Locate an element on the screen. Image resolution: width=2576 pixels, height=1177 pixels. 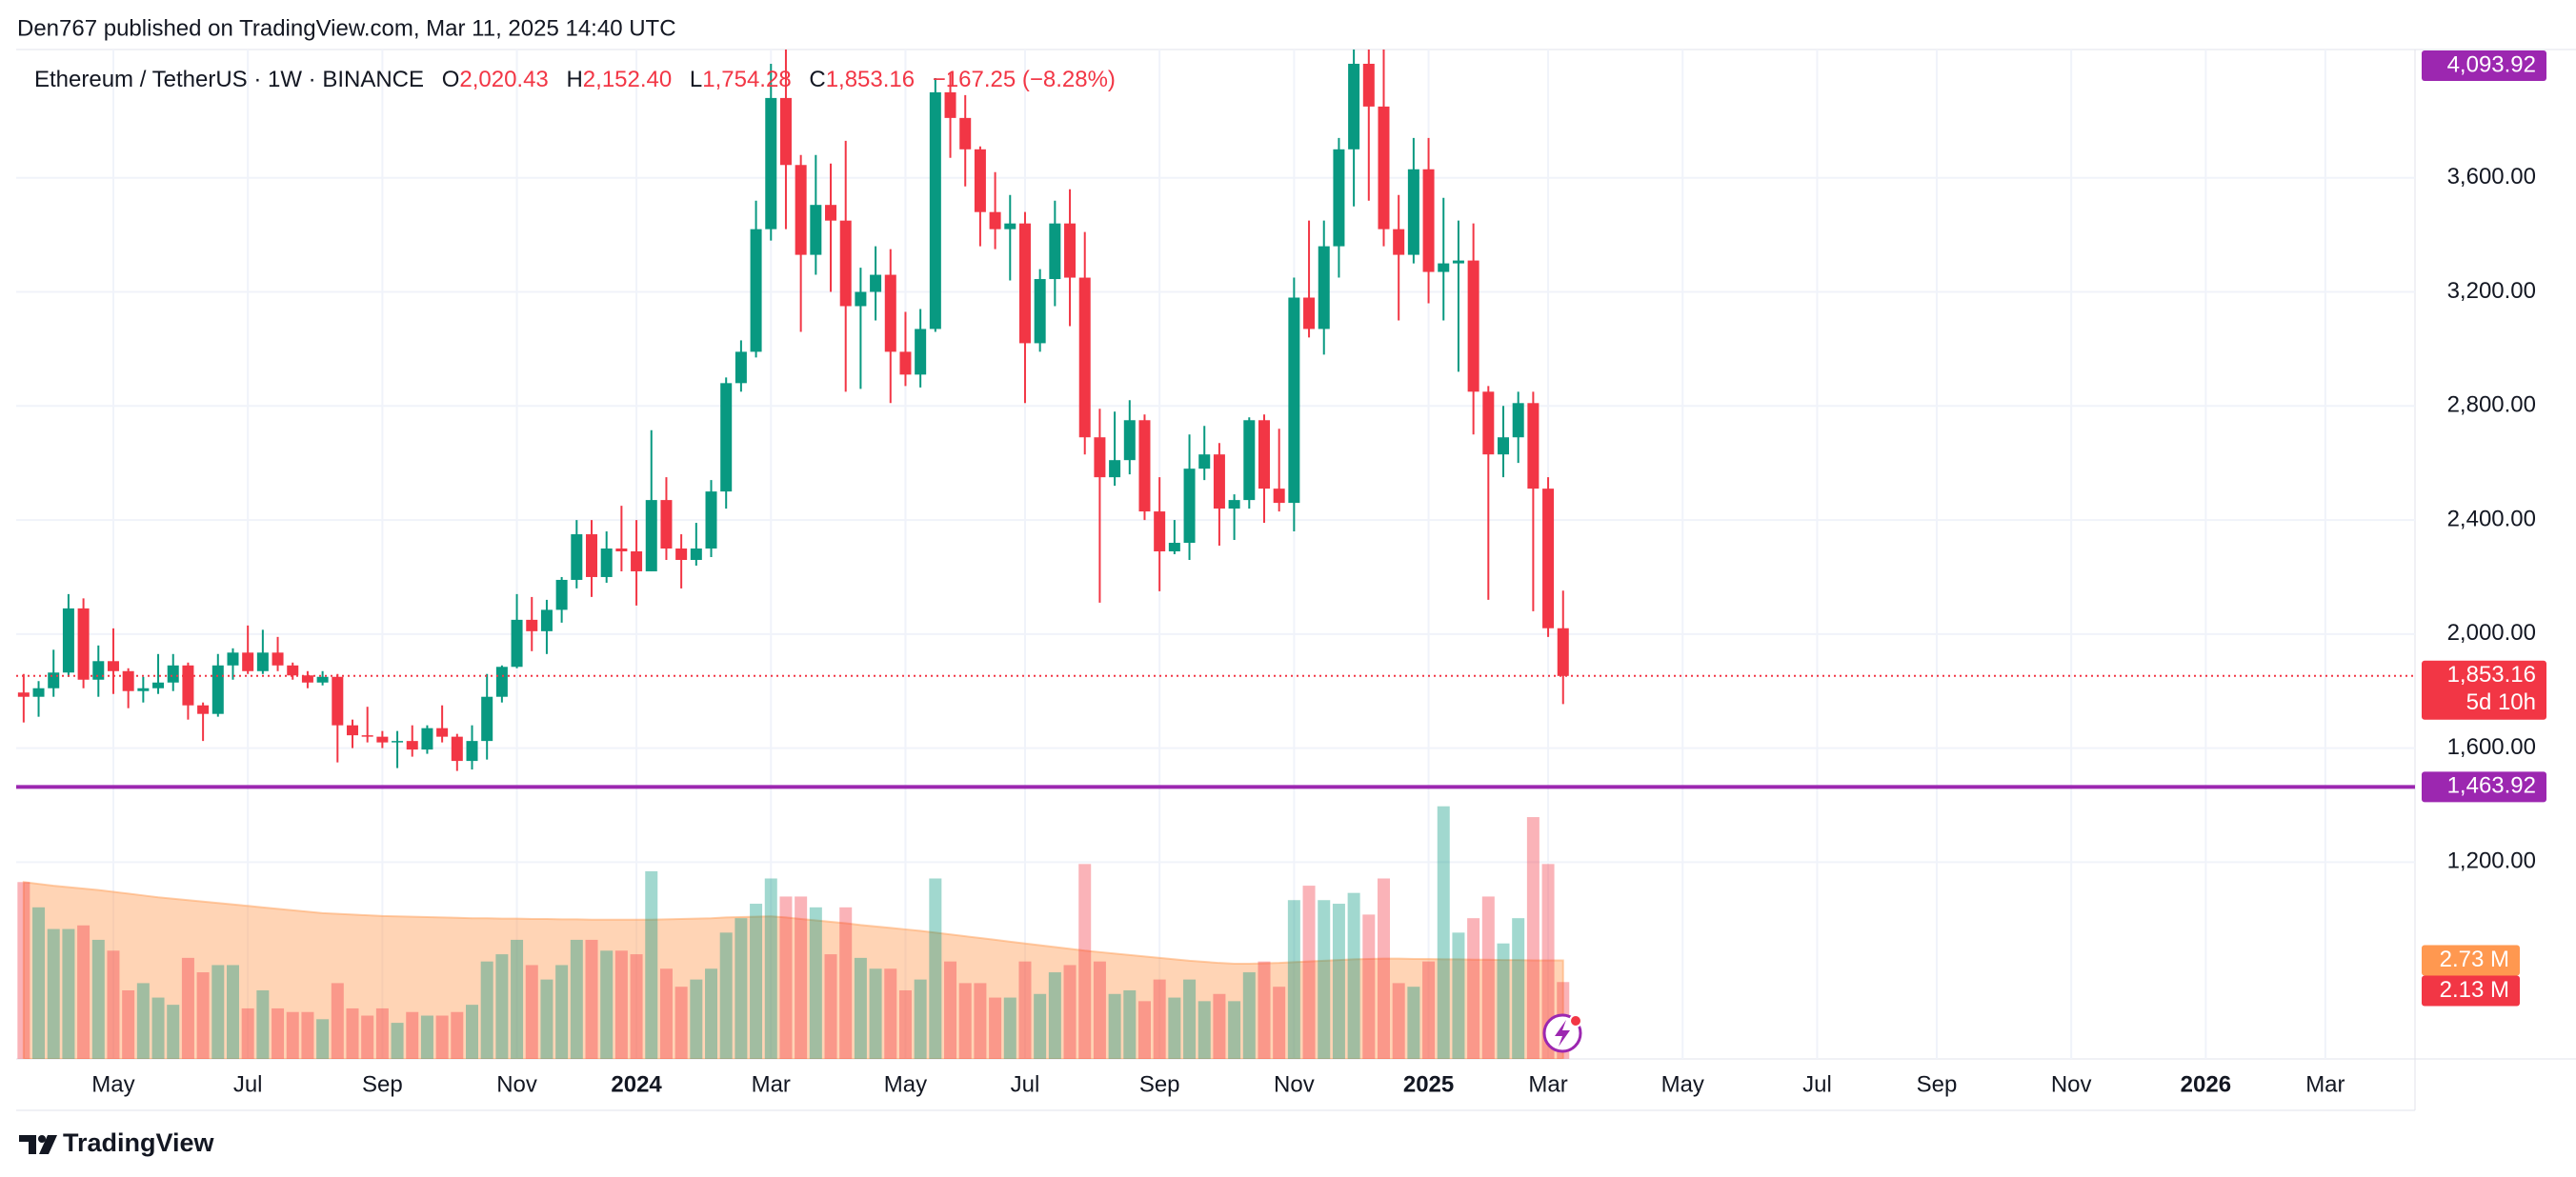
logo-dot is located at coordinates (42, 1139).